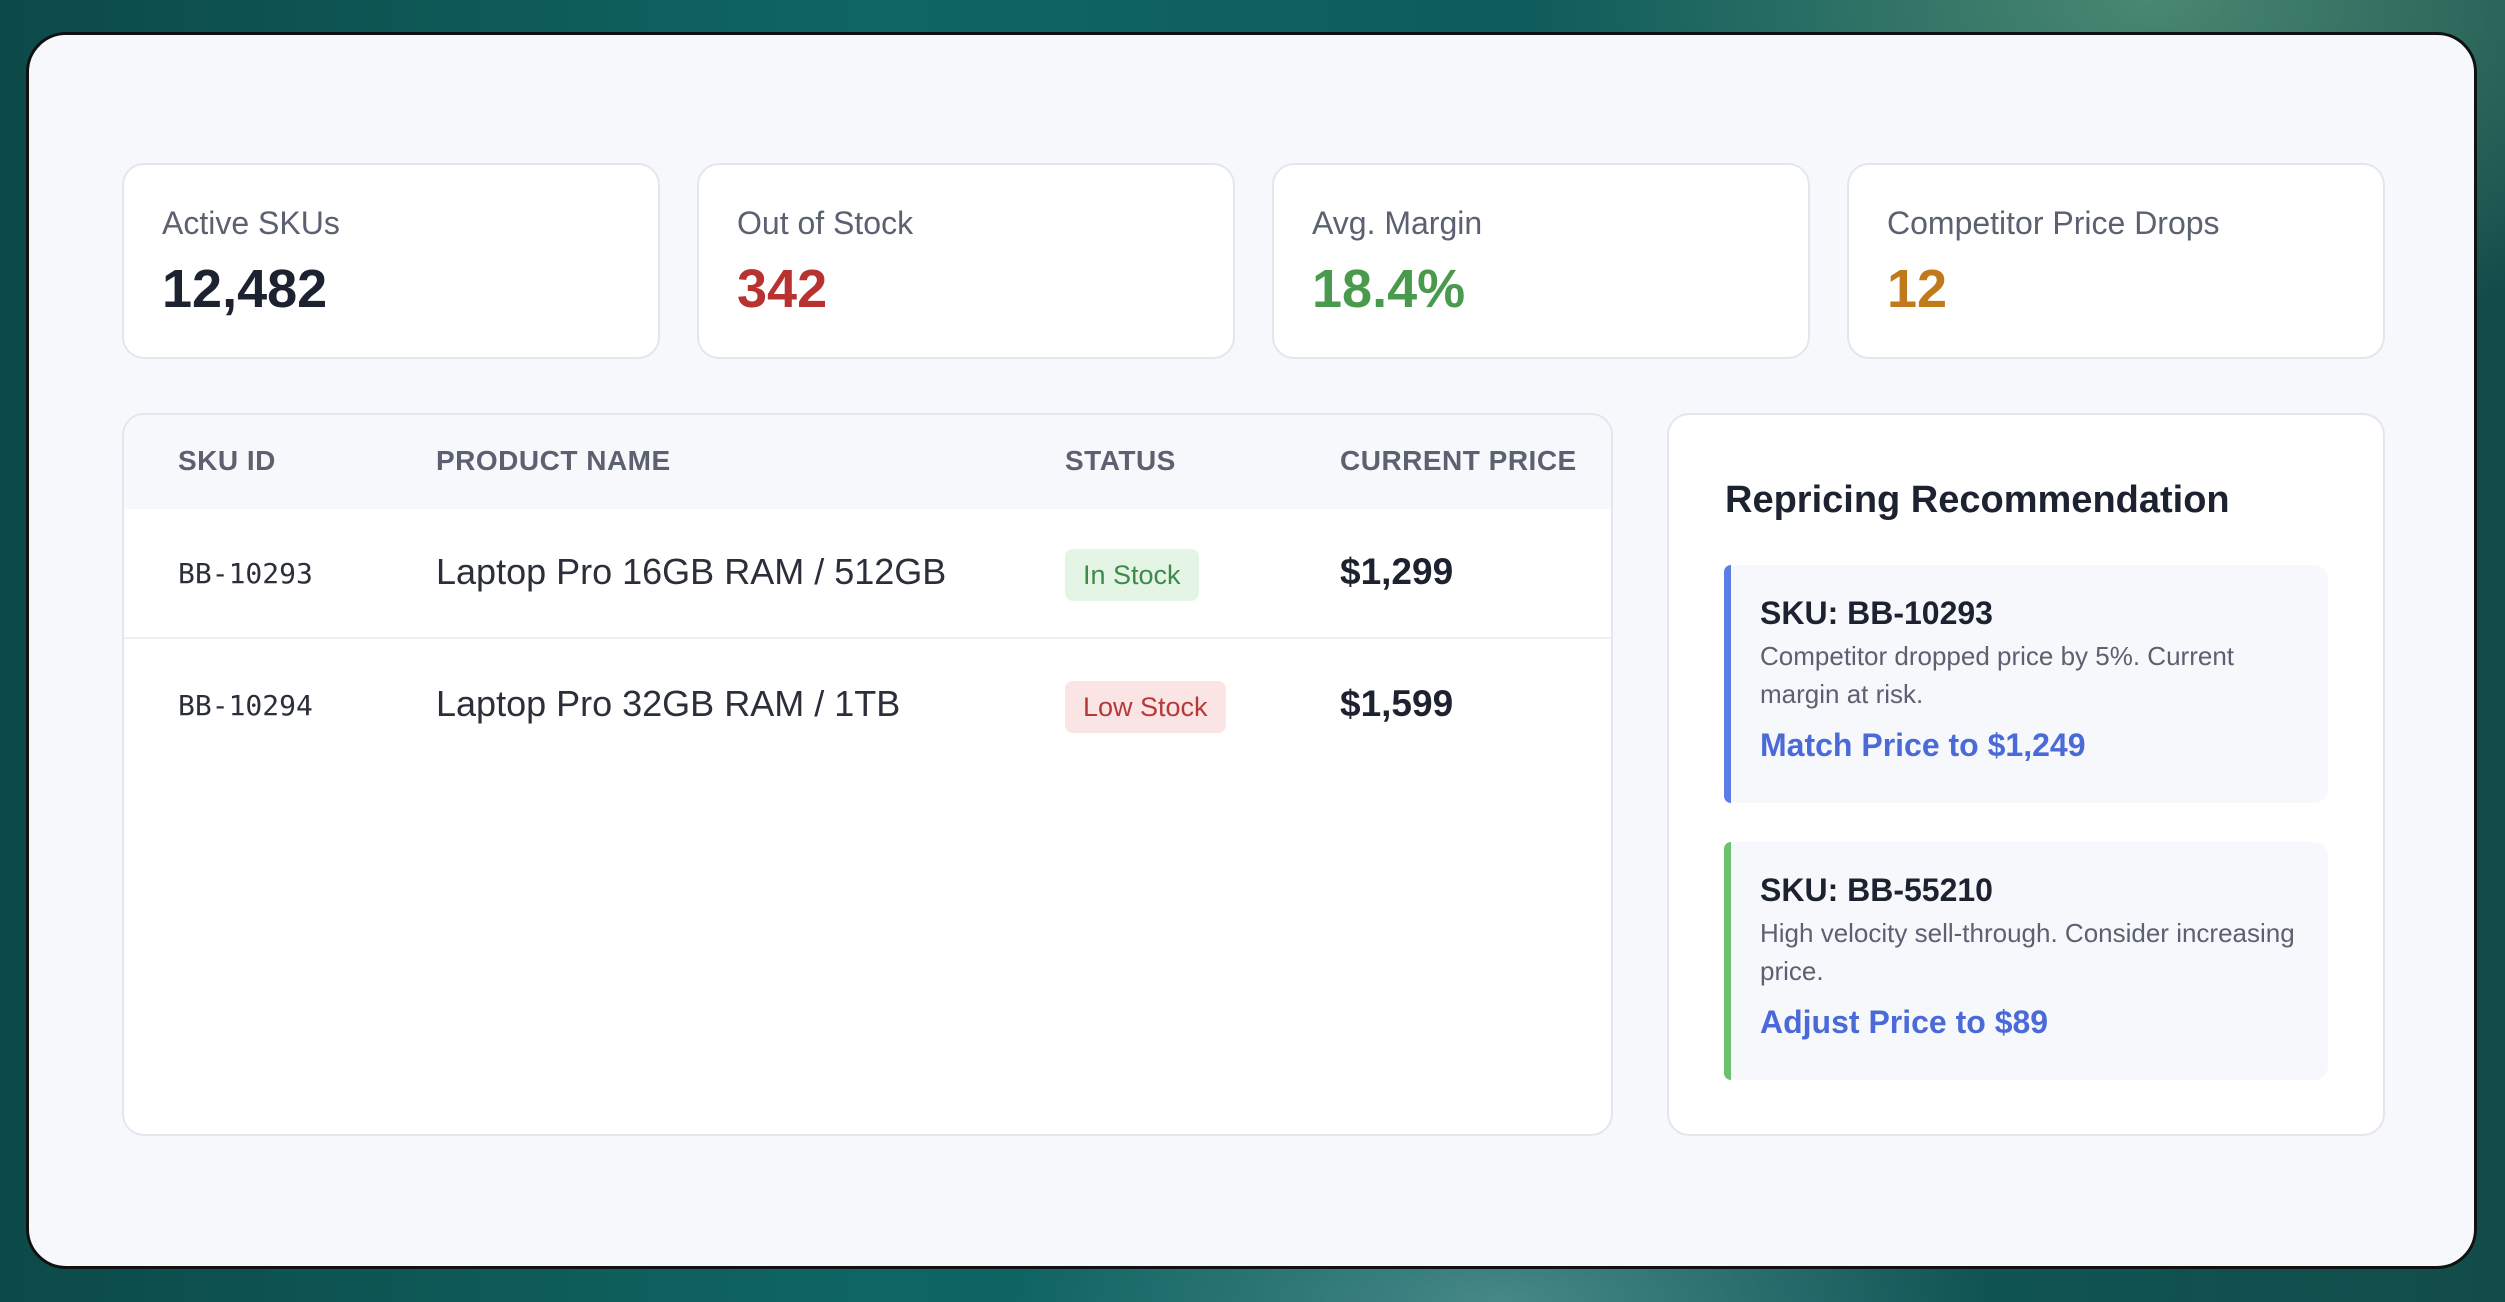  What do you see at coordinates (1132, 575) in the screenshot?
I see `status-badge: In Stock` at bounding box center [1132, 575].